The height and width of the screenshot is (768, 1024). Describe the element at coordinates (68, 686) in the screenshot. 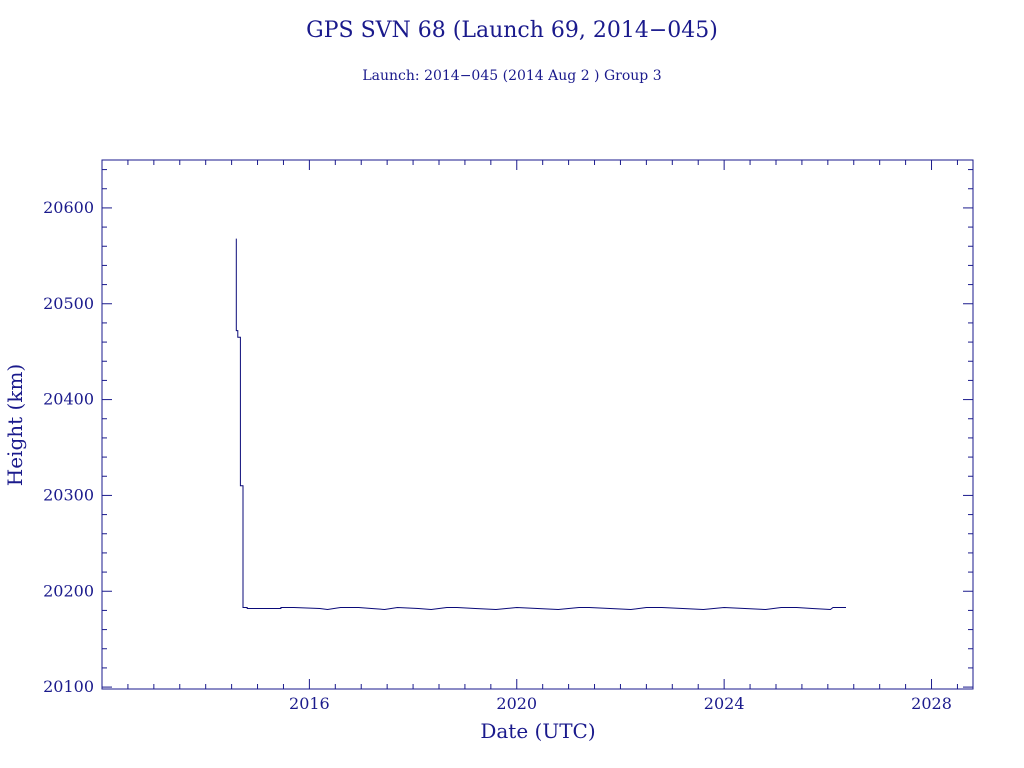

I see `y-tick-label: 20100` at that location.